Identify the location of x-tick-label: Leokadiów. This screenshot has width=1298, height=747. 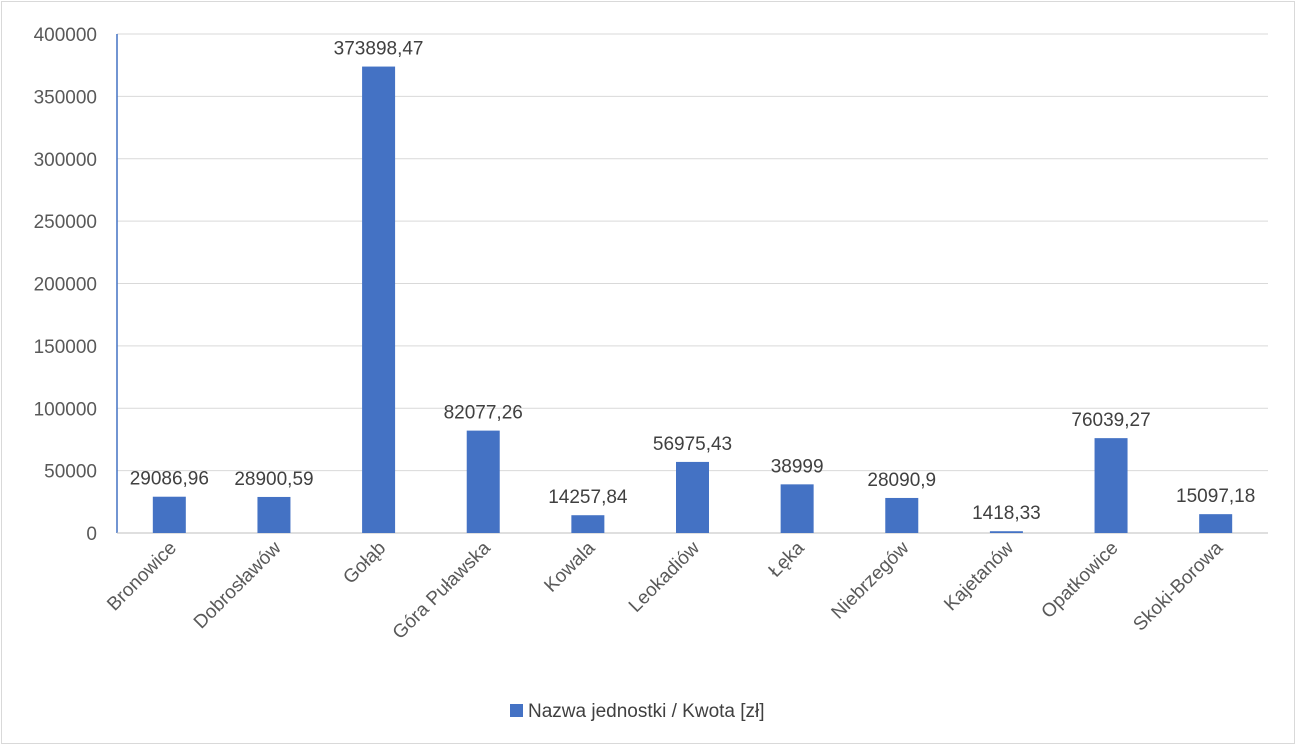
(664, 576).